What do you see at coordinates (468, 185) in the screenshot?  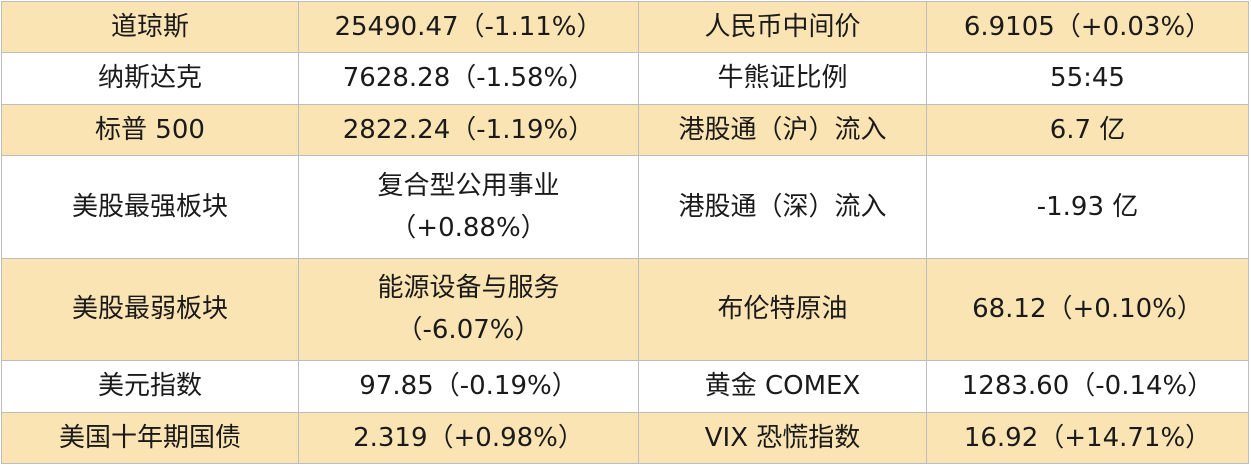 I see `strongest-sector-name: 复合型公用事业` at bounding box center [468, 185].